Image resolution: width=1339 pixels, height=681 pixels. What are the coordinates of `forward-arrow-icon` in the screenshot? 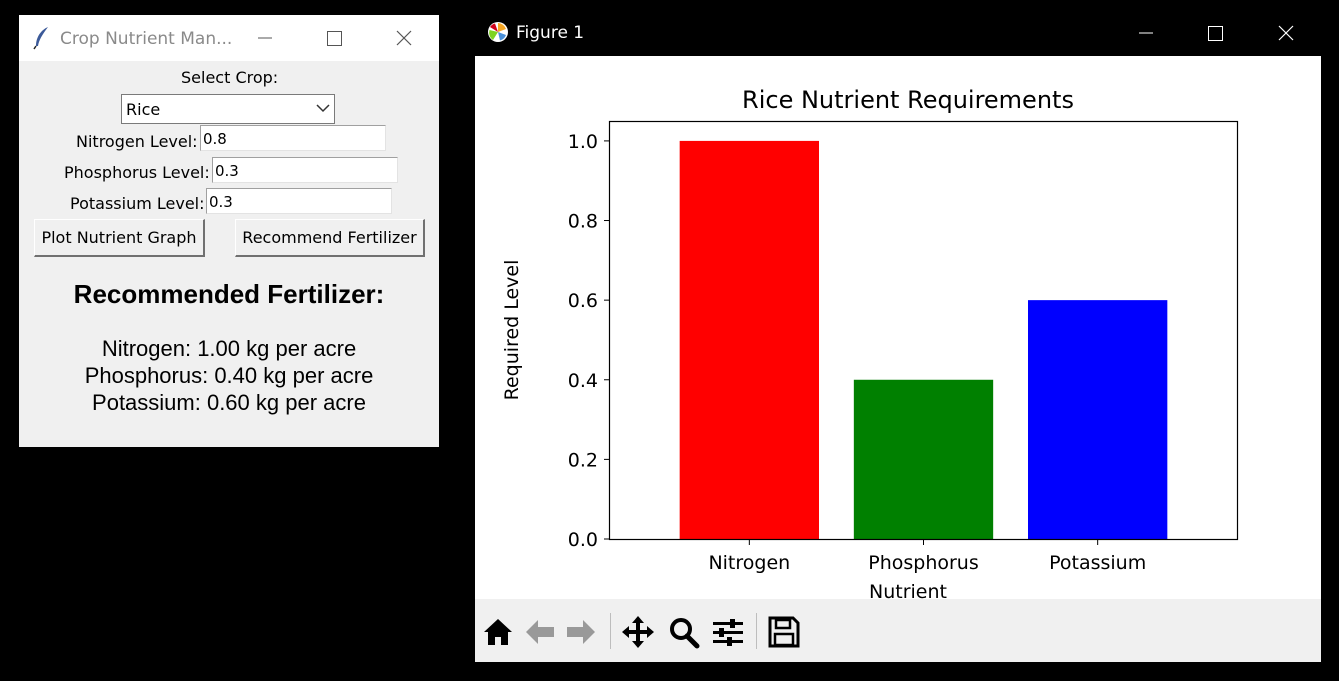 It's located at (581, 632).